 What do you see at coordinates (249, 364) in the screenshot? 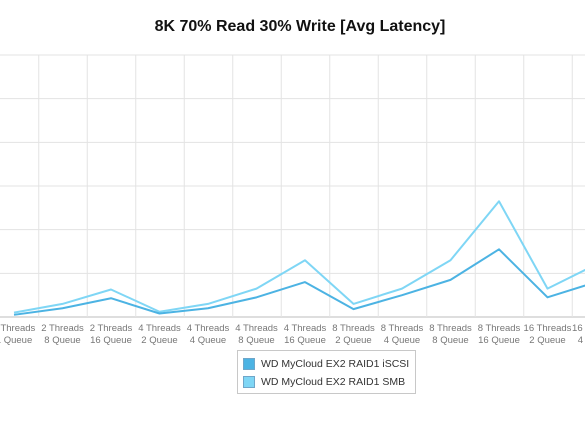
I see `legend-swatch-iscsi` at bounding box center [249, 364].